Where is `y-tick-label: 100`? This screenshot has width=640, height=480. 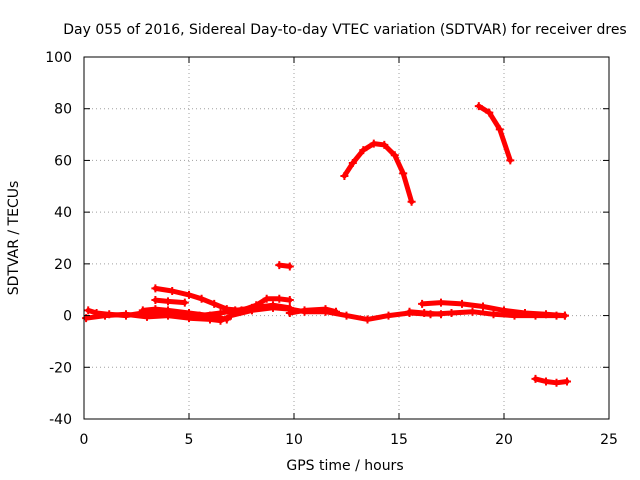 y-tick-label: 100 is located at coordinates (58, 58).